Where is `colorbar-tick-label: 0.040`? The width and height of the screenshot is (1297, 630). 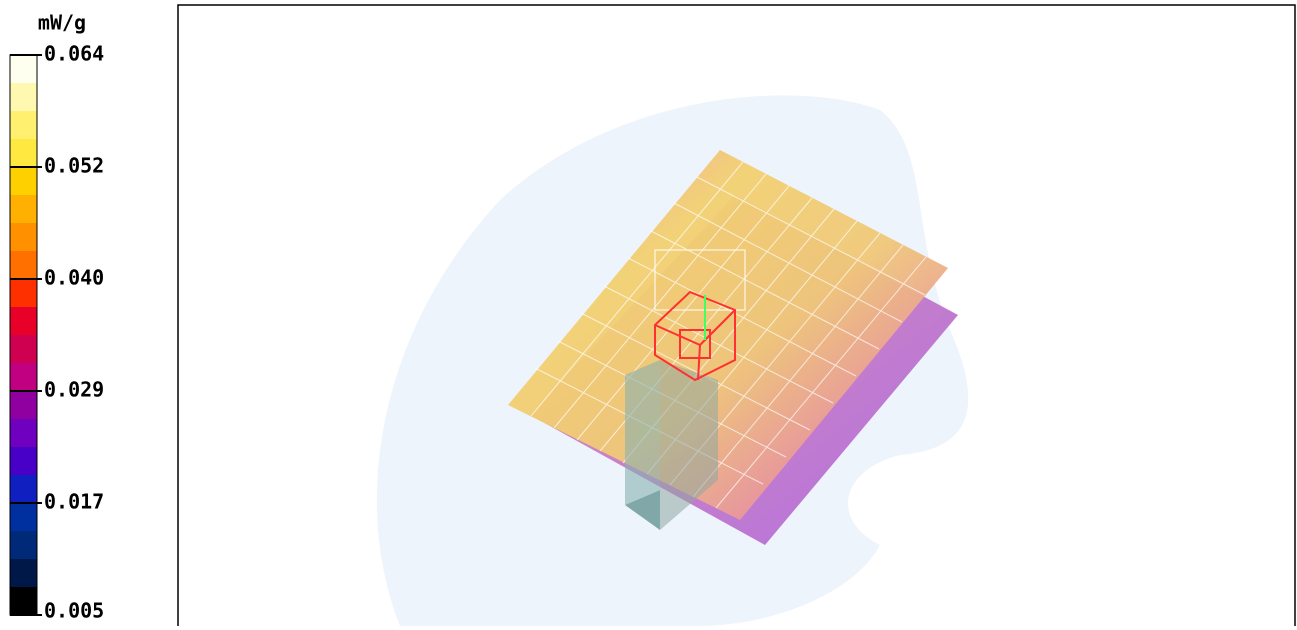 colorbar-tick-label: 0.040 is located at coordinates (74, 278).